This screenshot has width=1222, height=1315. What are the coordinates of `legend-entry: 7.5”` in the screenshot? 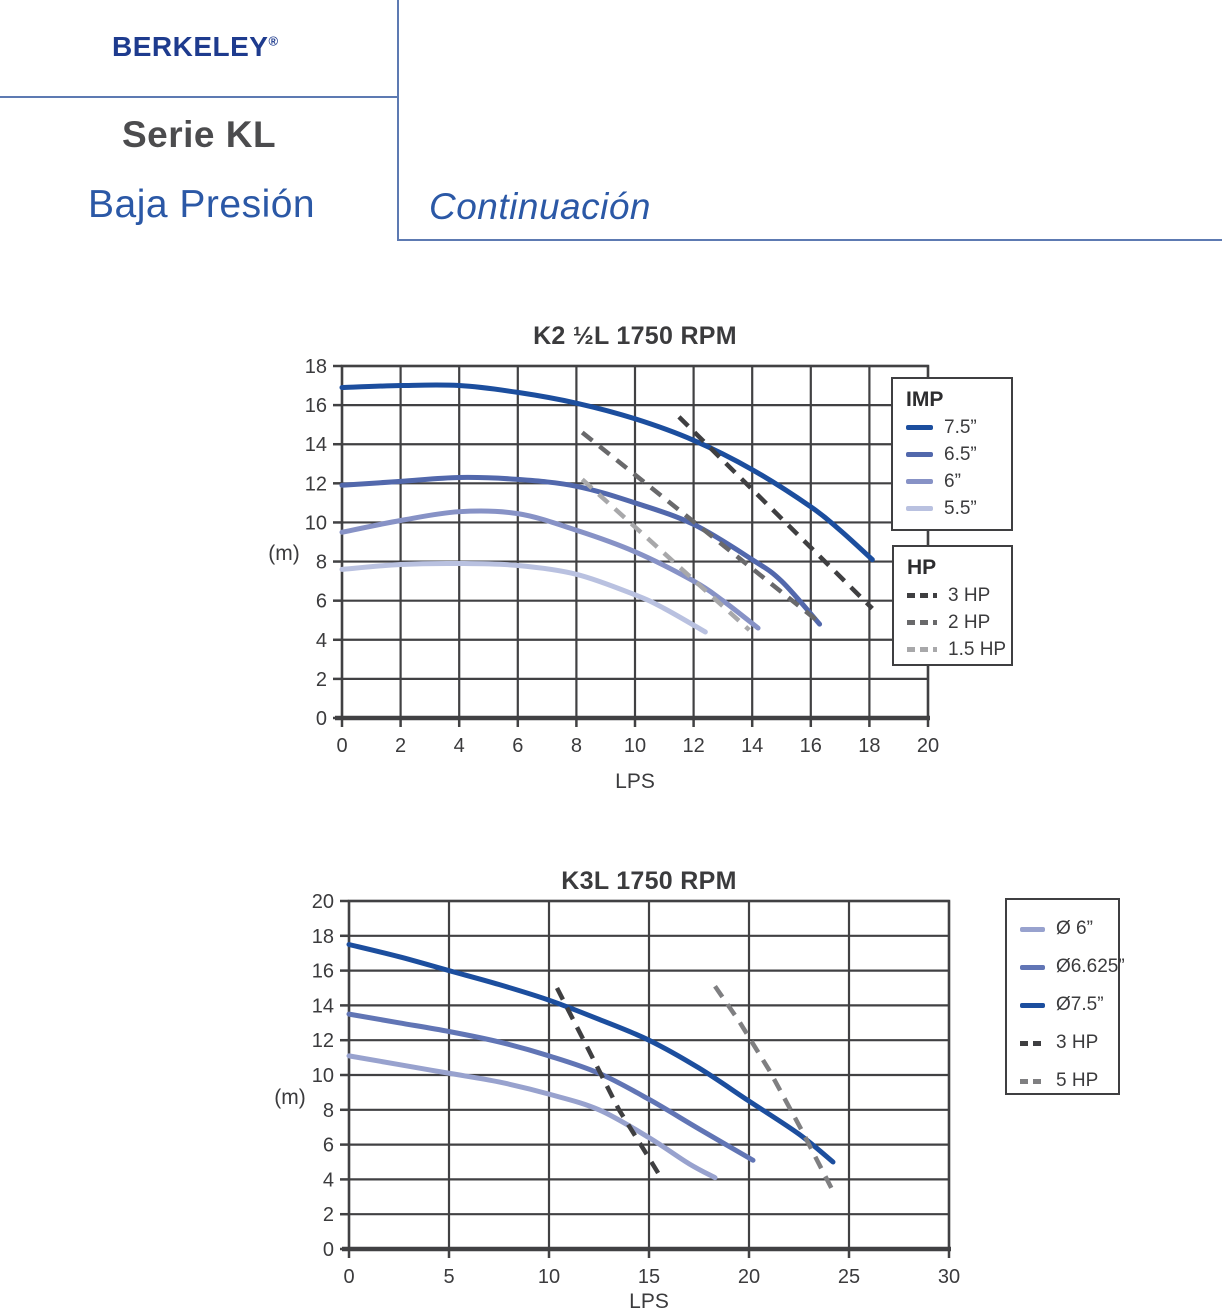 It's located at (958, 427).